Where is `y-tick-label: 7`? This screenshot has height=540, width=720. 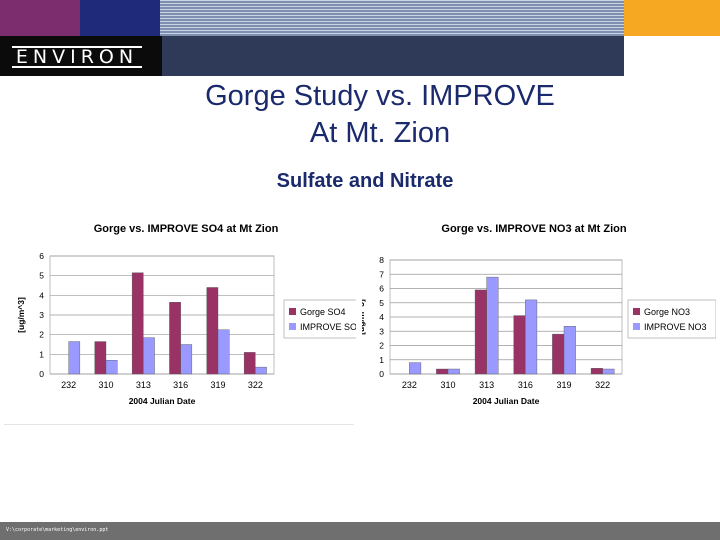
y-tick-label: 7 is located at coordinates (381, 274).